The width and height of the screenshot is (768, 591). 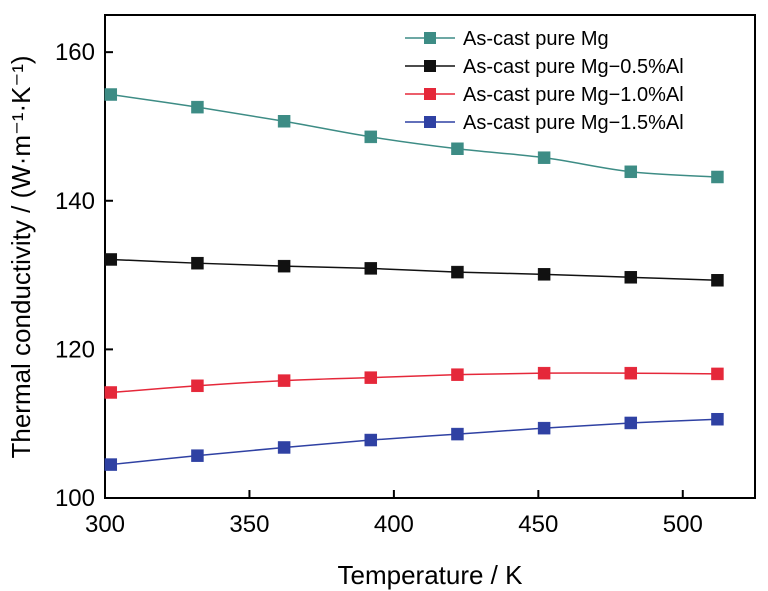 I want to click on legend-label: As-cast pure Mg−0.5%Al, so click(x=573, y=67).